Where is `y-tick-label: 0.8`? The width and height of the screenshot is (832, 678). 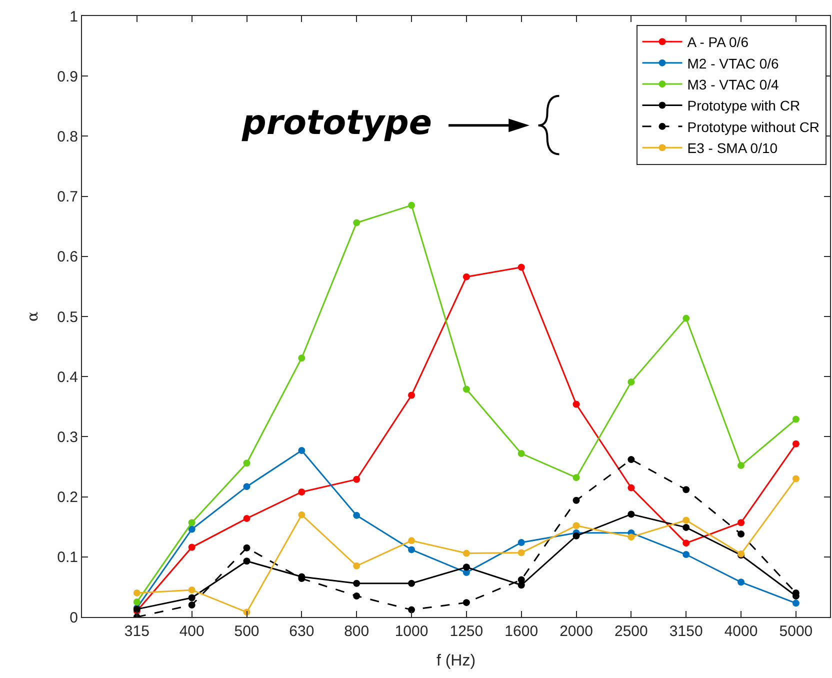
y-tick-label: 0.8 is located at coordinates (67, 137).